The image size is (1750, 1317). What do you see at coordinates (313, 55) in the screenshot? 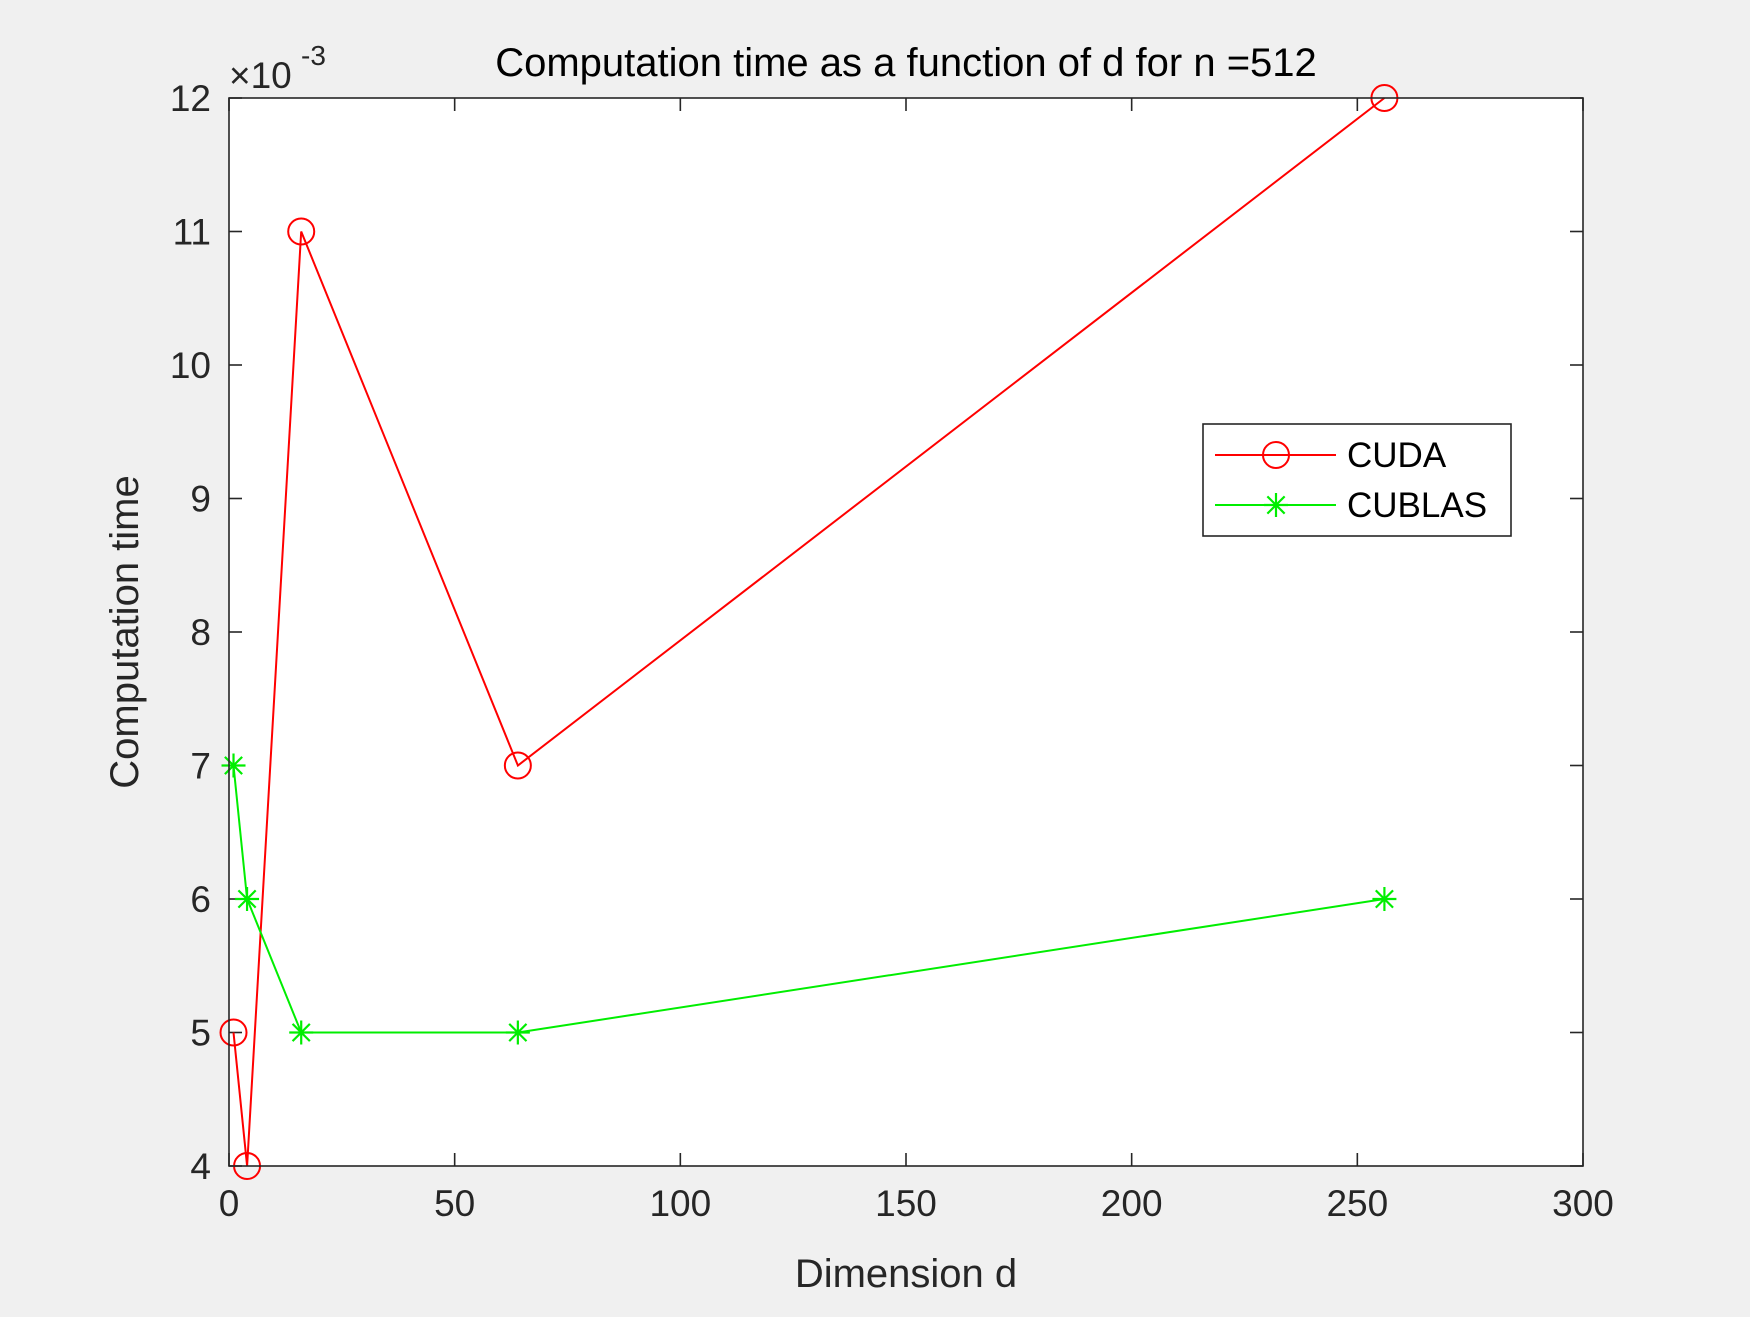
I see `y-exponent-power: -3` at bounding box center [313, 55].